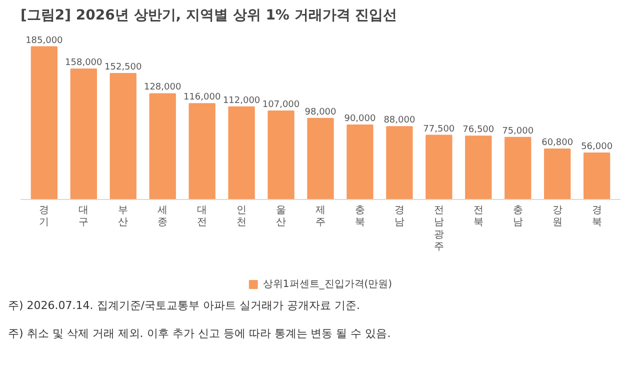 Image resolution: width=640 pixels, height=385 pixels. What do you see at coordinates (597, 147) in the screenshot?
I see `data-label: 56,000` at bounding box center [597, 147].